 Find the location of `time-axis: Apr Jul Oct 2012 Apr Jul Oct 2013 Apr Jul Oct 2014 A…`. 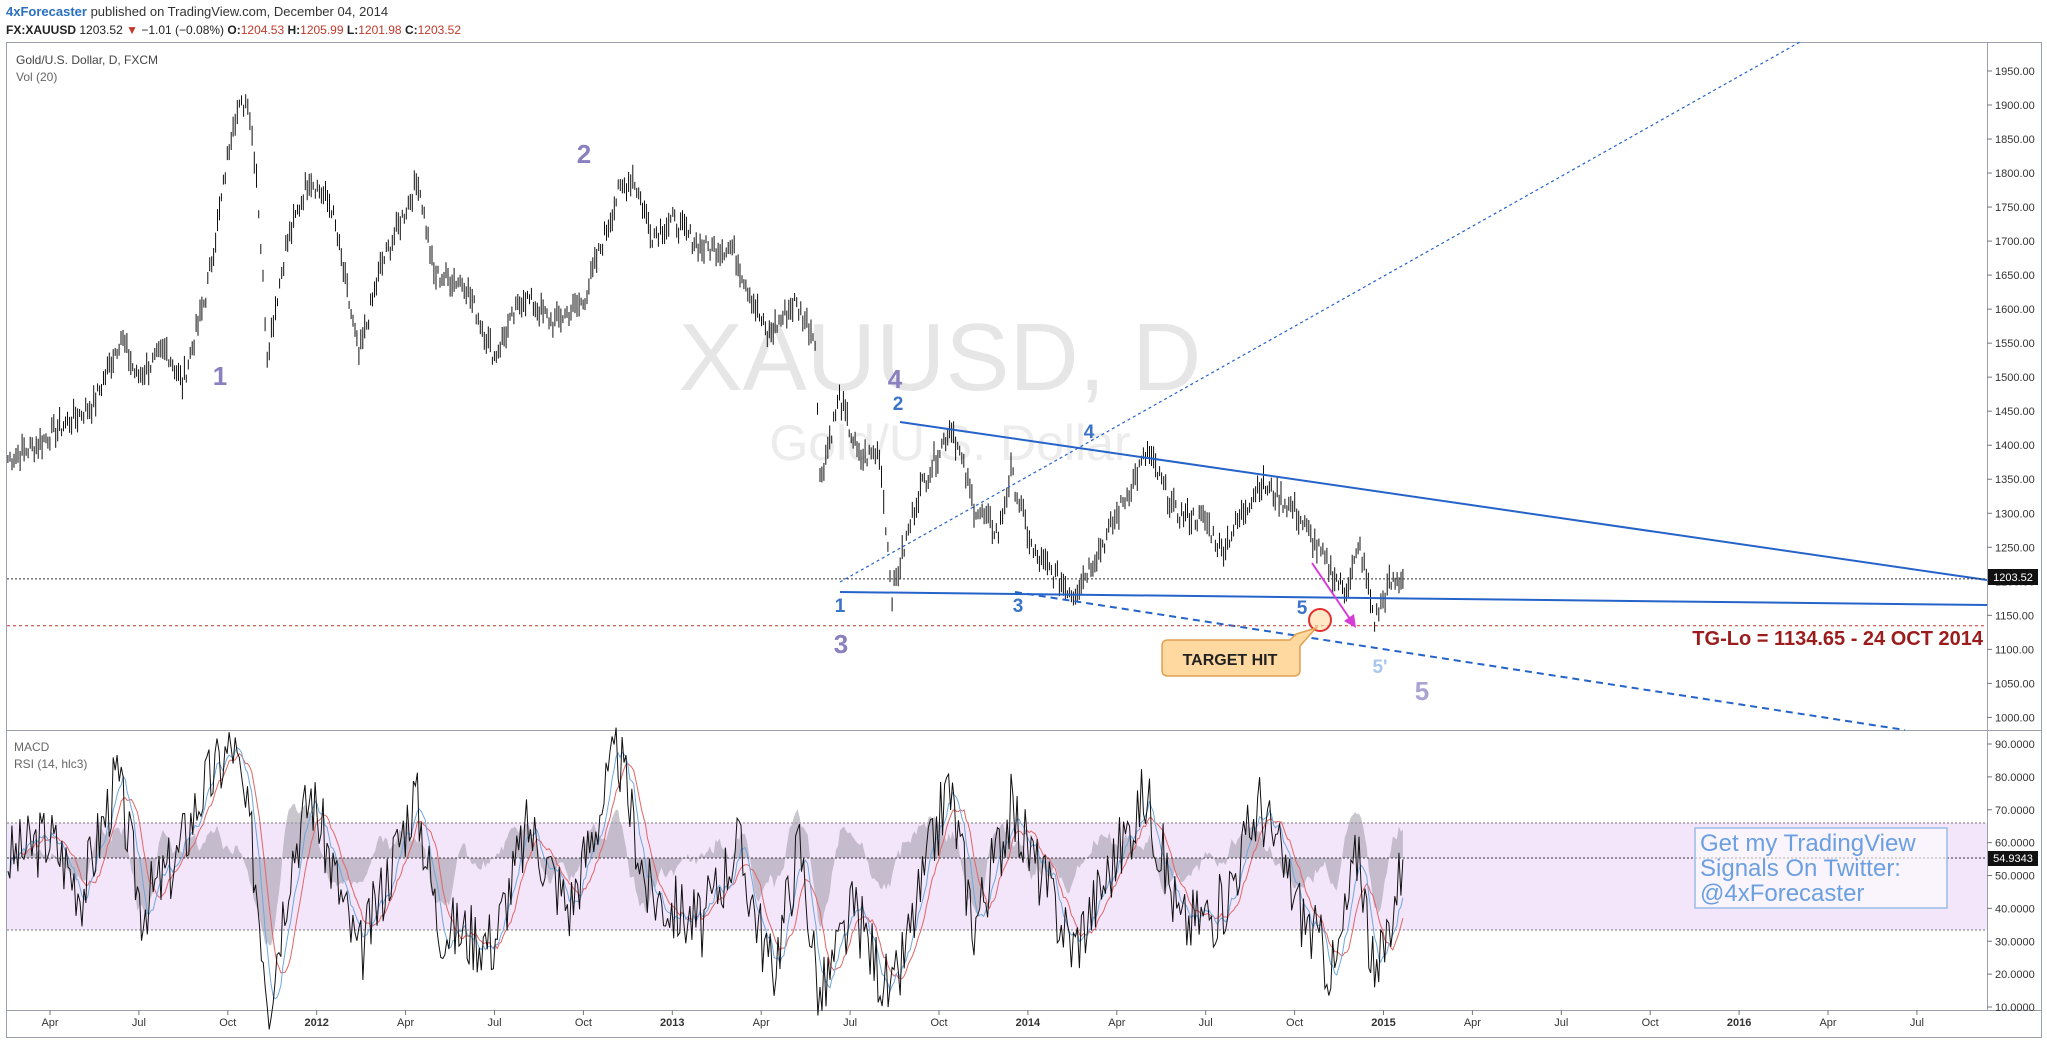

time-axis: Apr Jul Oct 2012 Apr Jul Oct 2013 Apr Jul Oct 2014 A… is located at coordinates (982, 1019).